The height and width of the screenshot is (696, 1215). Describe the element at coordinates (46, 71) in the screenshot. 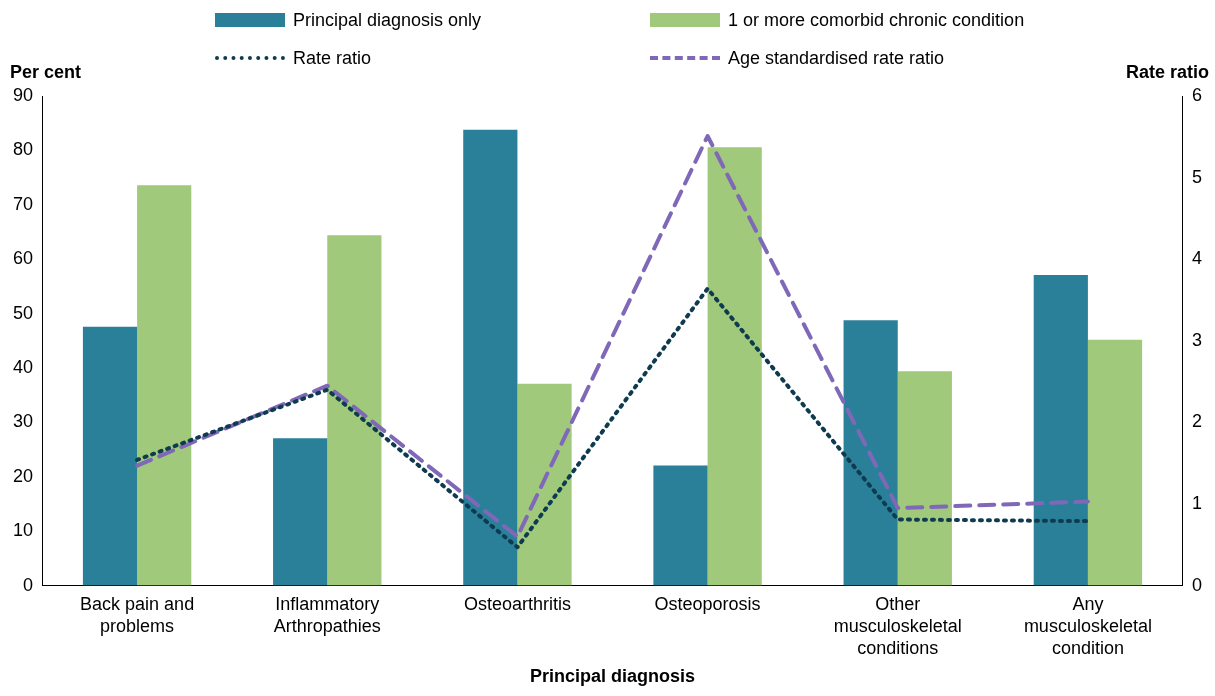

I see `y-axis-title: Per cent` at that location.